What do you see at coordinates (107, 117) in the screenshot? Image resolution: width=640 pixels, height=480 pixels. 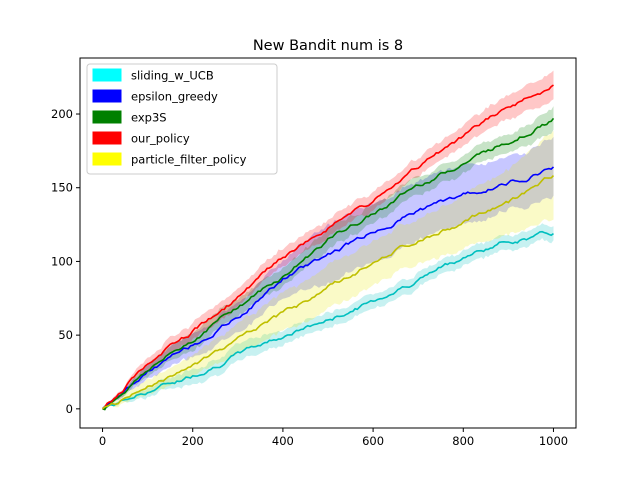 I see `legend-swatch-exp3S` at bounding box center [107, 117].